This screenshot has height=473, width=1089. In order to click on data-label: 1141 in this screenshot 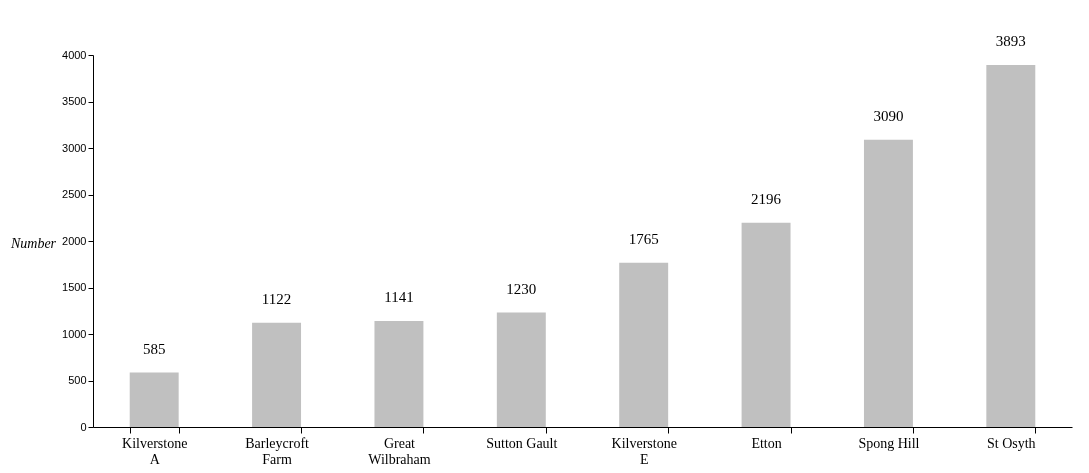, I will do `click(399, 296)`.